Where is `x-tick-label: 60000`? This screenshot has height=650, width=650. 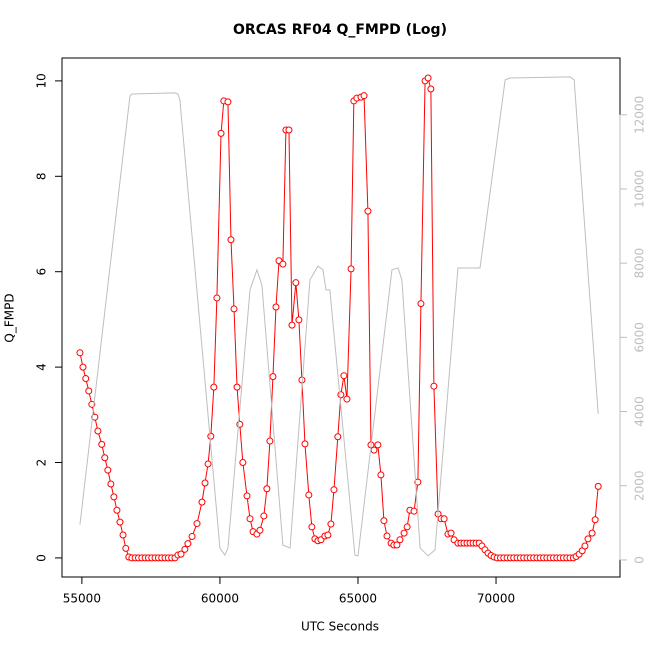 x-tick-label: 60000 is located at coordinates (220, 599).